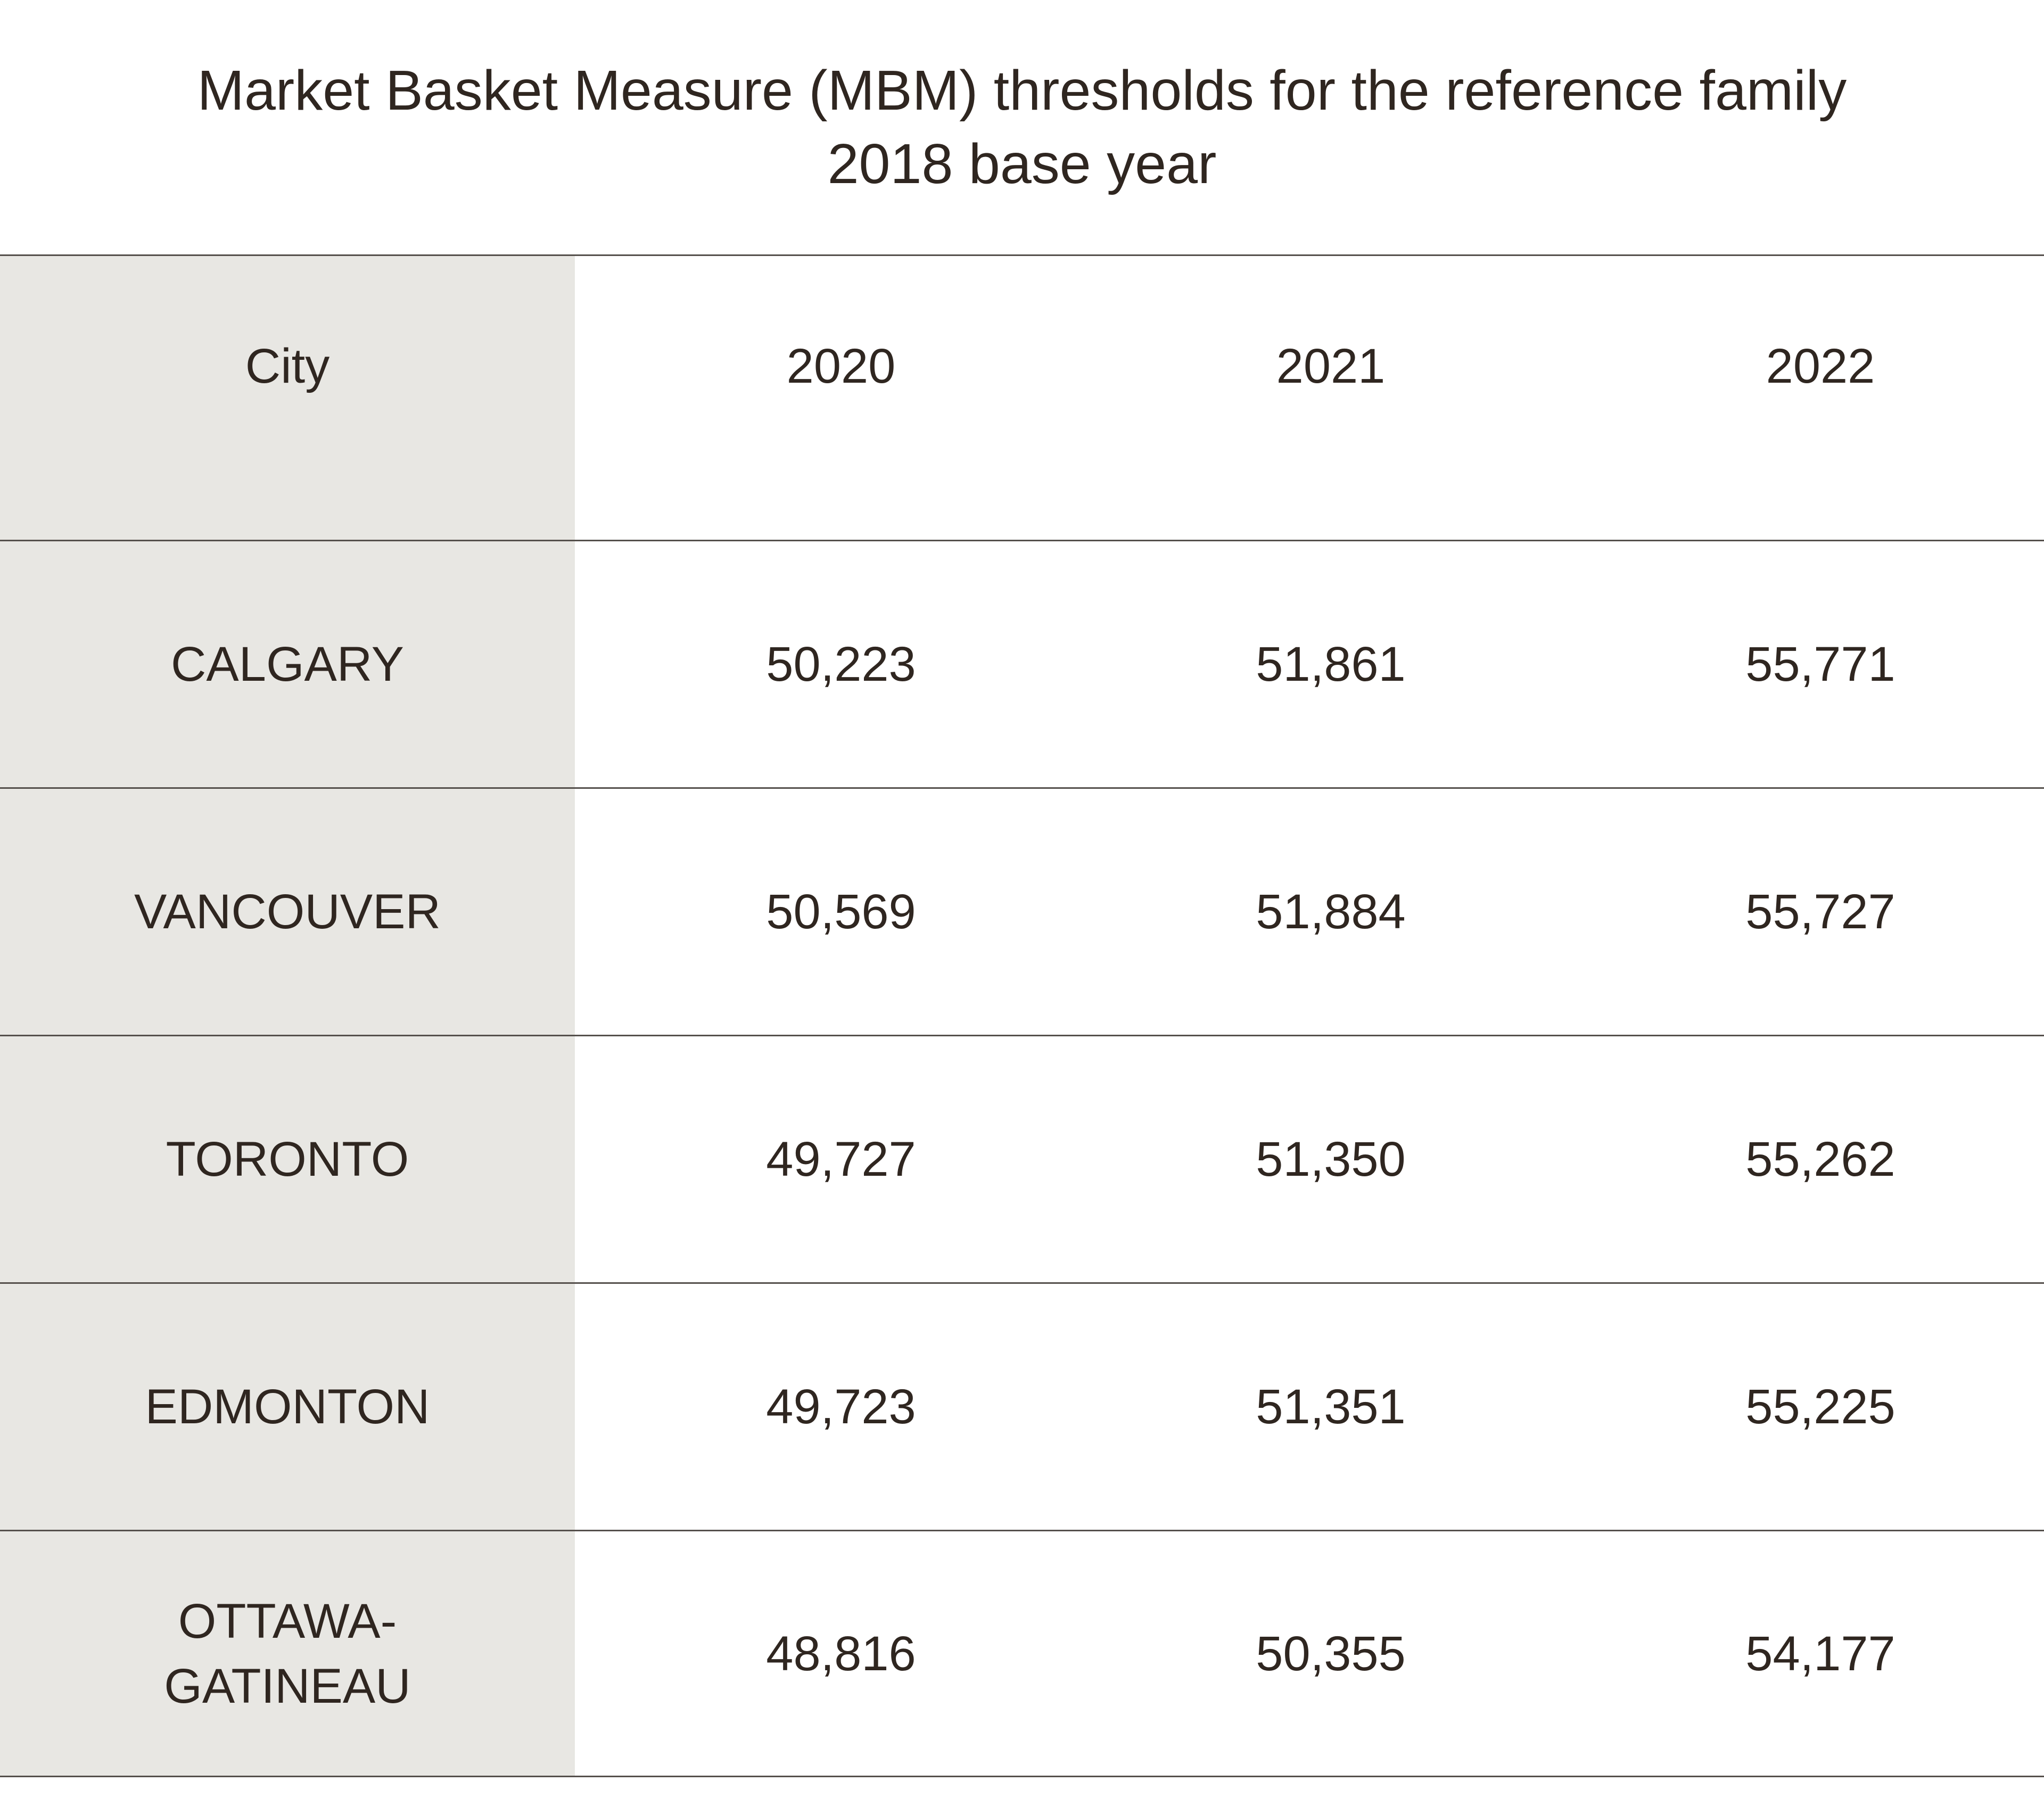  Describe the element at coordinates (841, 1653) in the screenshot. I see `cell-2020: 48,816` at that location.